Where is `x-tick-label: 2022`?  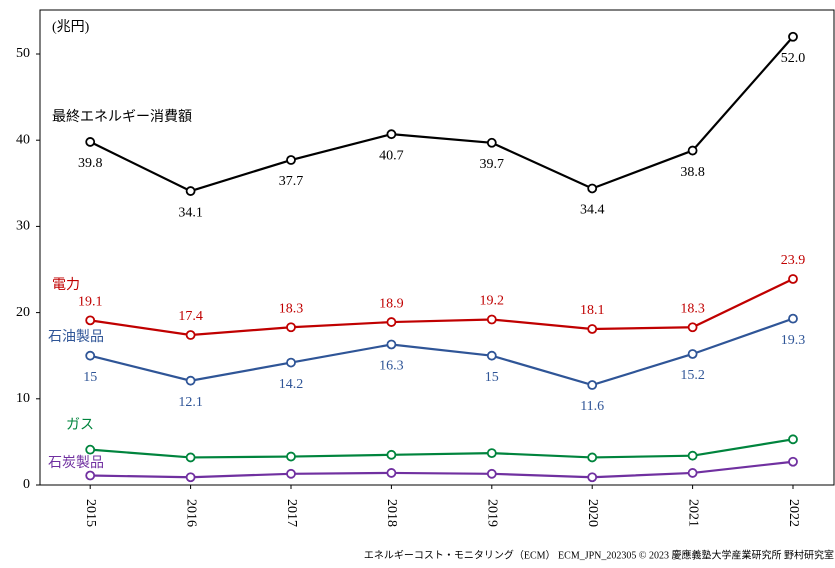 x-tick-label: 2022 is located at coordinates (793, 513).